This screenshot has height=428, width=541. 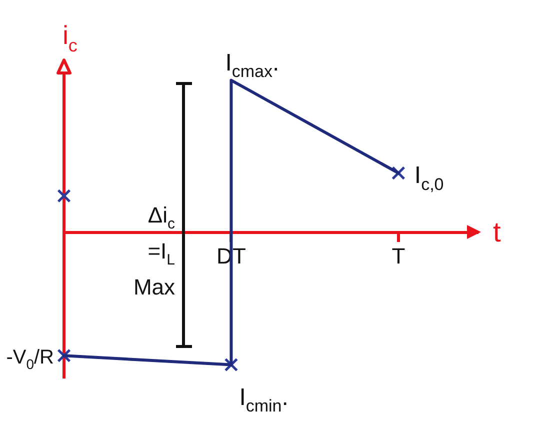 I want to click on x-axis-title: t, so click(x=497, y=232).